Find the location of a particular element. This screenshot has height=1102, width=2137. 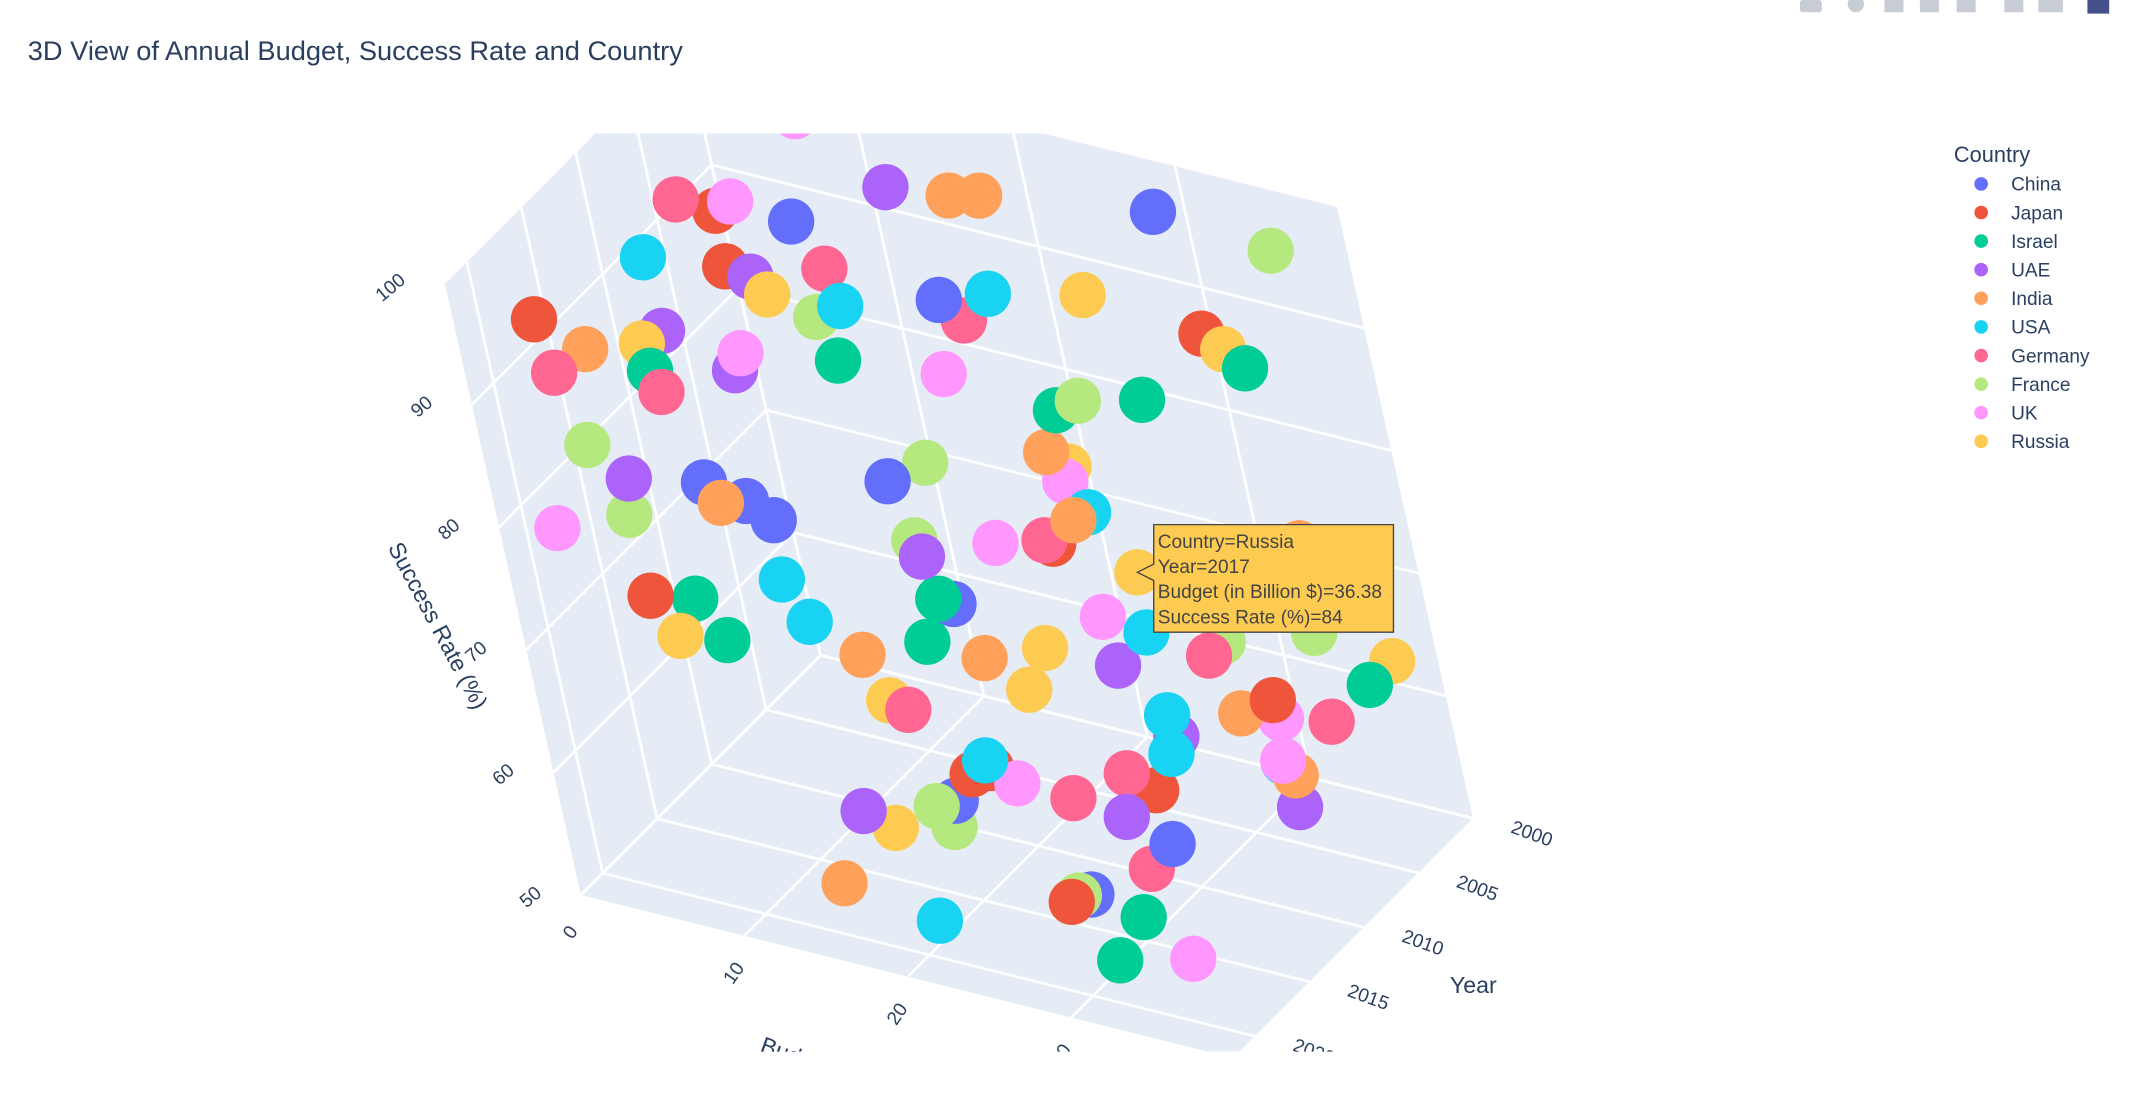

zoom-button is located at coordinates (1856, 6).